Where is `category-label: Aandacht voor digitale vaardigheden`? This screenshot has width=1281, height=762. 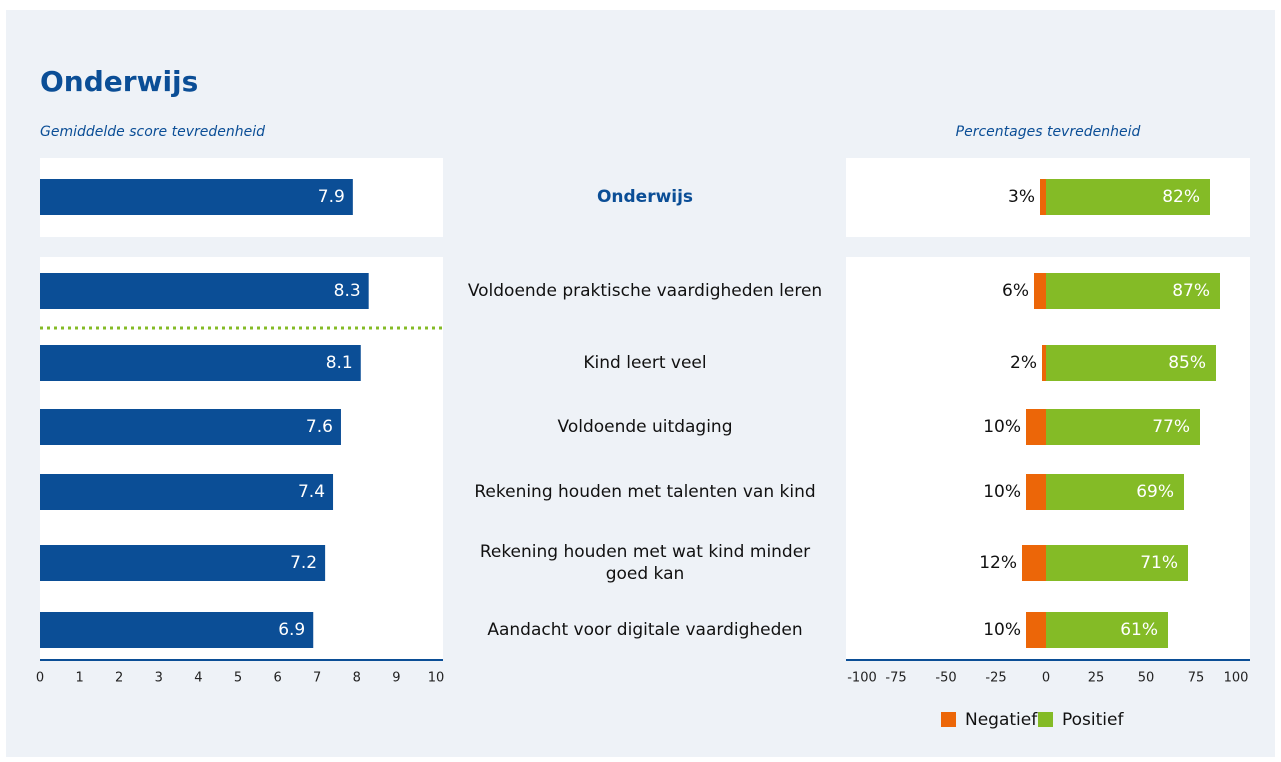 category-label: Aandacht voor digitale vaardigheden is located at coordinates (645, 630).